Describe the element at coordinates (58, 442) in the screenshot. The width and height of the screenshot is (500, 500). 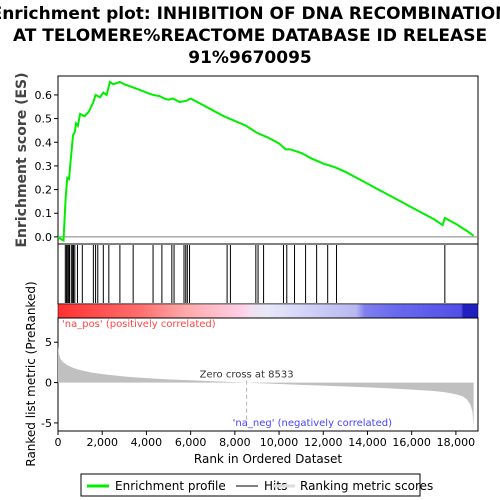
I see `x-tick-label: 0` at that location.